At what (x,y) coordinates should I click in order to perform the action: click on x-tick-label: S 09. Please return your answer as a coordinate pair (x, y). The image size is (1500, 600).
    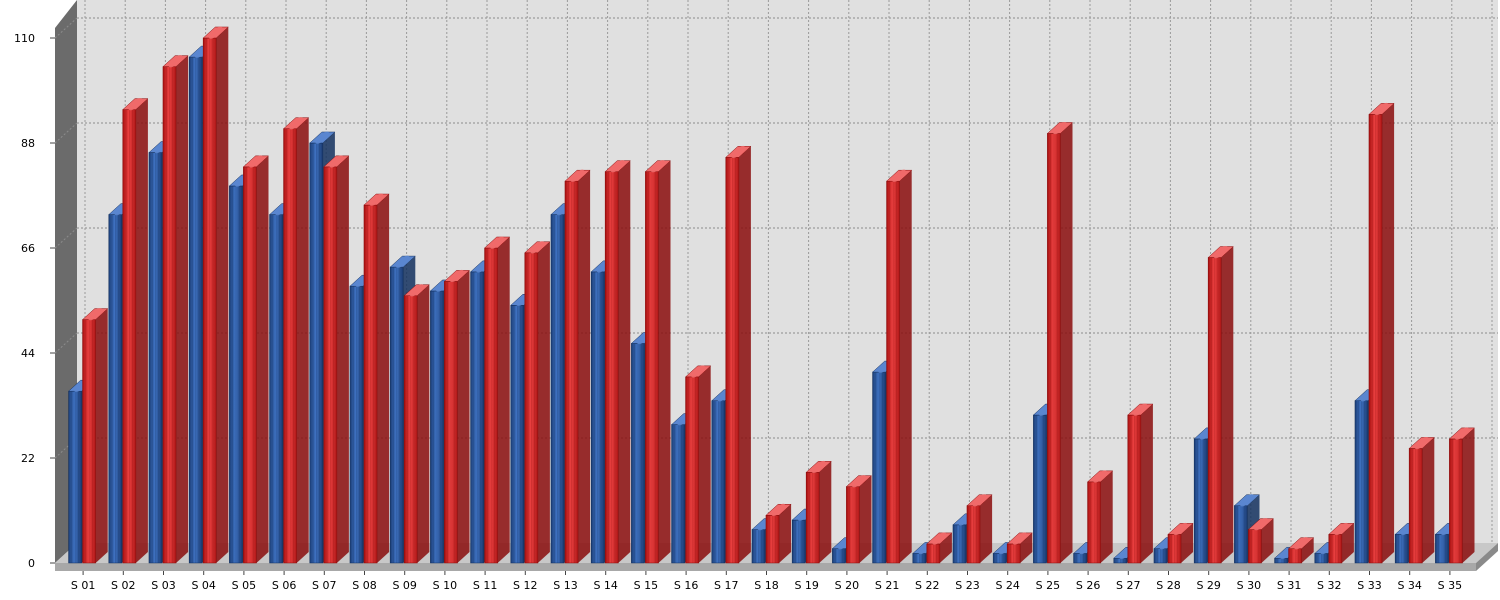
    Looking at the image, I should click on (404, 585).